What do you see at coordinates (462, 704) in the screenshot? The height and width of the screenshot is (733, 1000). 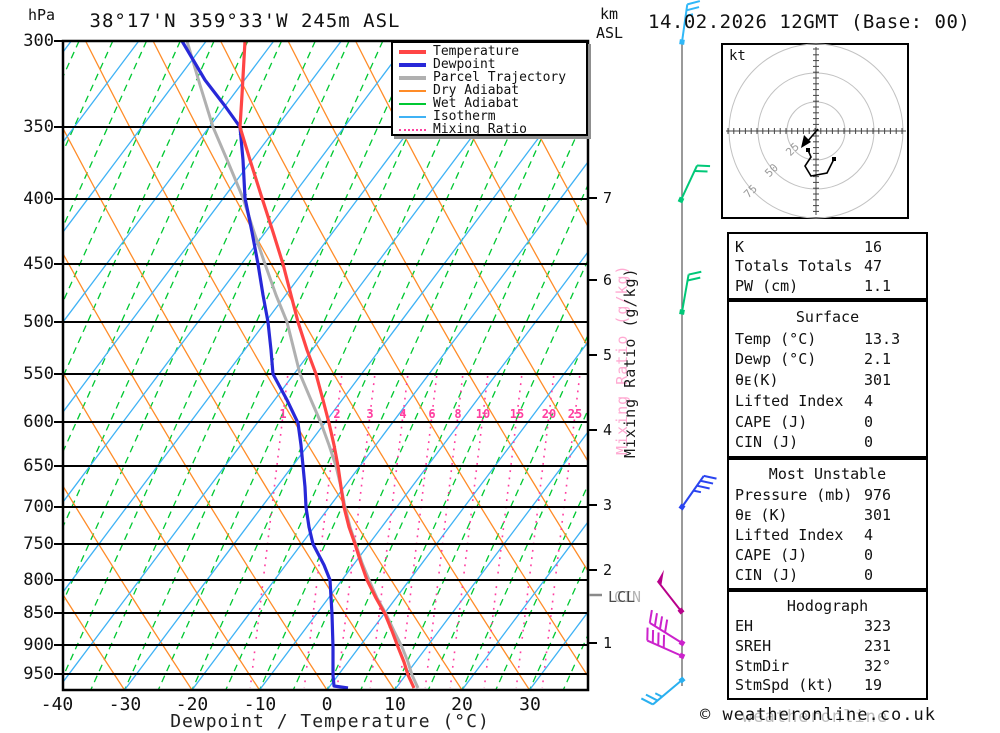 I see `temp-tick: 20` at bounding box center [462, 704].